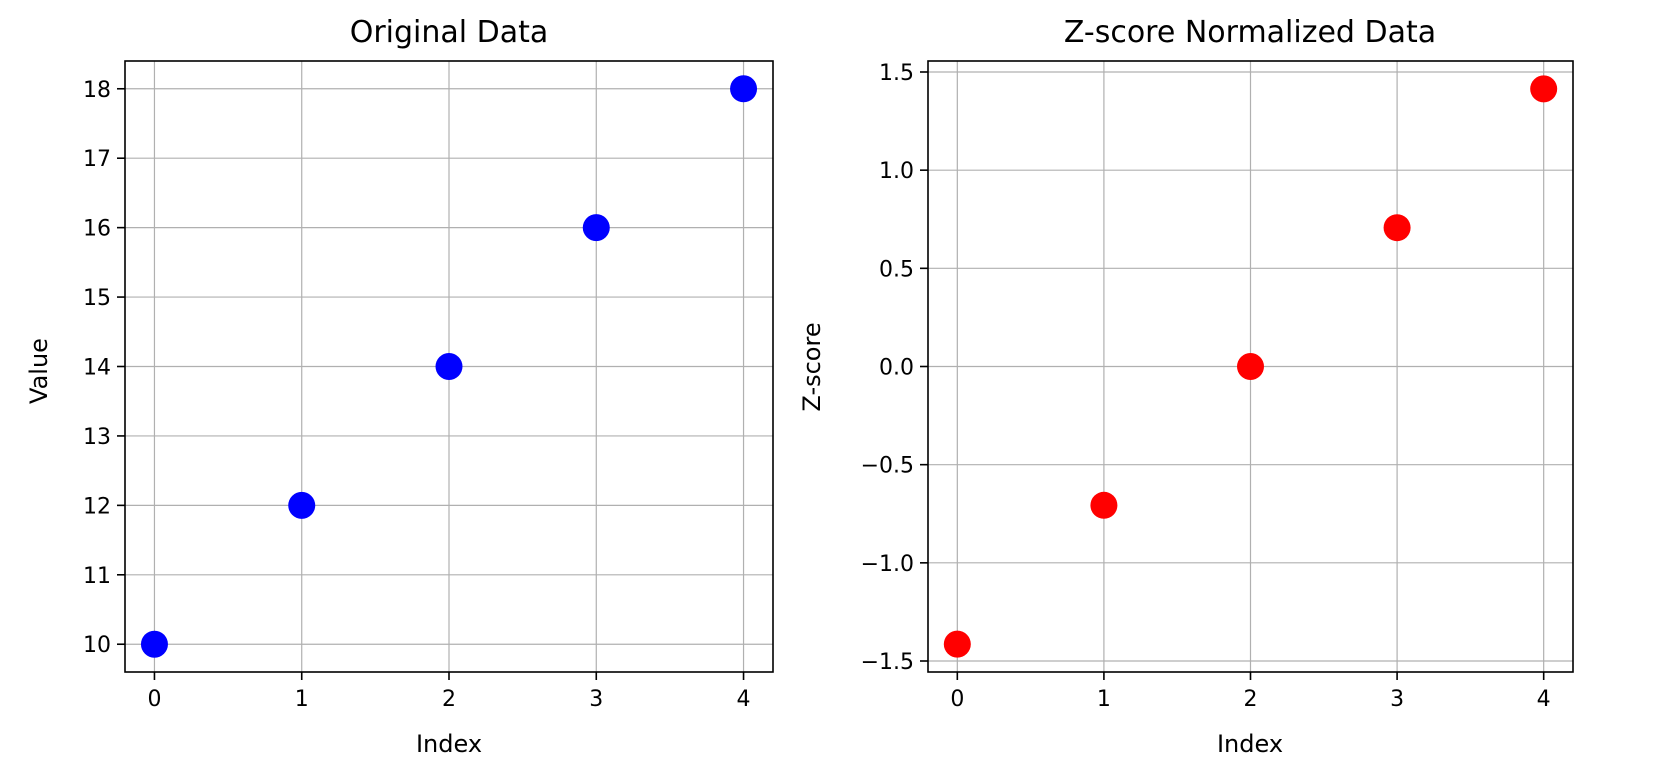 This screenshot has width=1666, height=769. Describe the element at coordinates (97, 645) in the screenshot. I see `y-tick-label: 10` at that location.